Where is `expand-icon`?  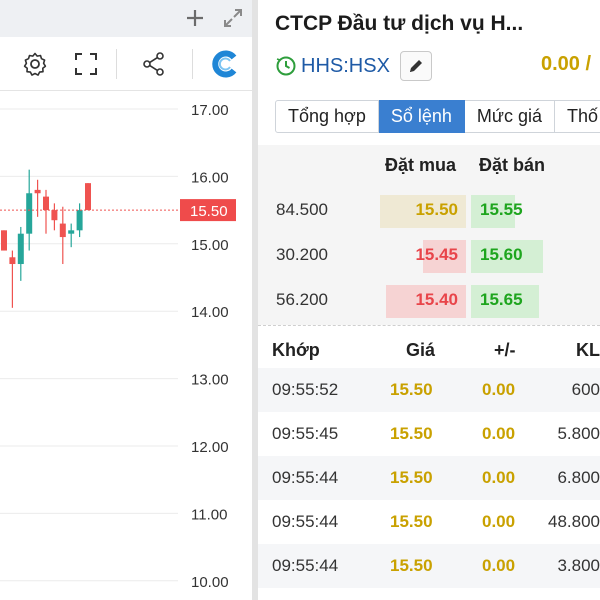 expand-icon is located at coordinates (233, 18).